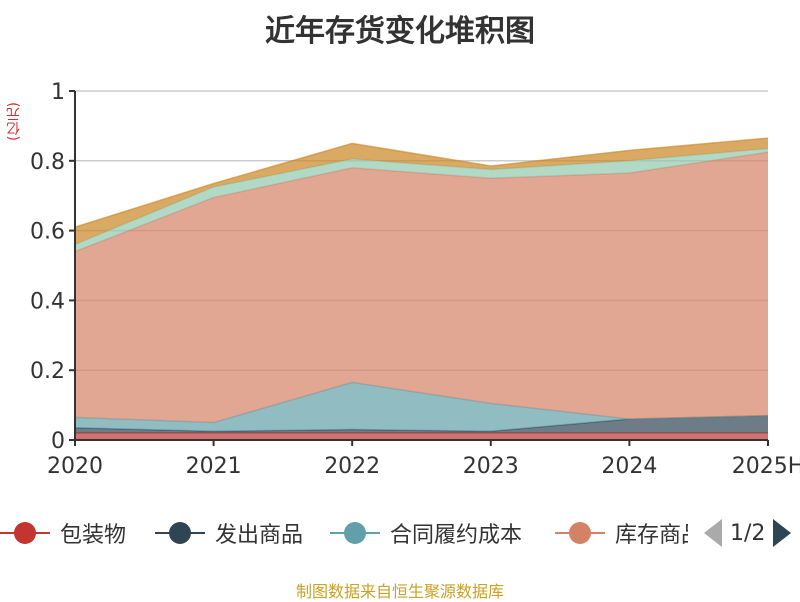 The width and height of the screenshot is (800, 602). I want to click on legend-next-page-icon, so click(782, 533).